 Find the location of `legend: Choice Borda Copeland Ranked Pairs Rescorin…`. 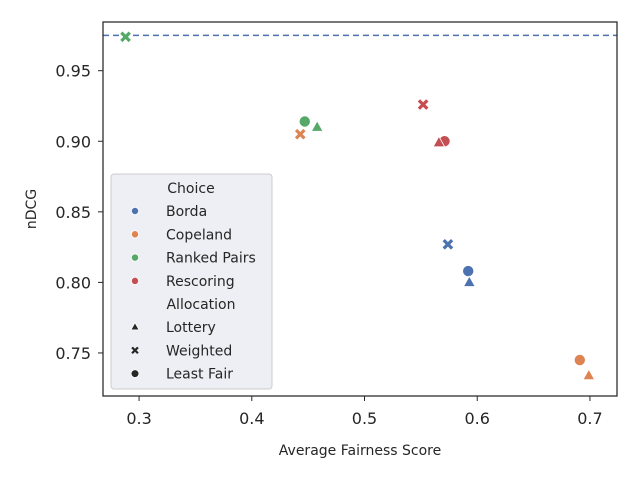

legend: Choice Borda Copeland Ranked Pairs Rescorin… is located at coordinates (191, 281).